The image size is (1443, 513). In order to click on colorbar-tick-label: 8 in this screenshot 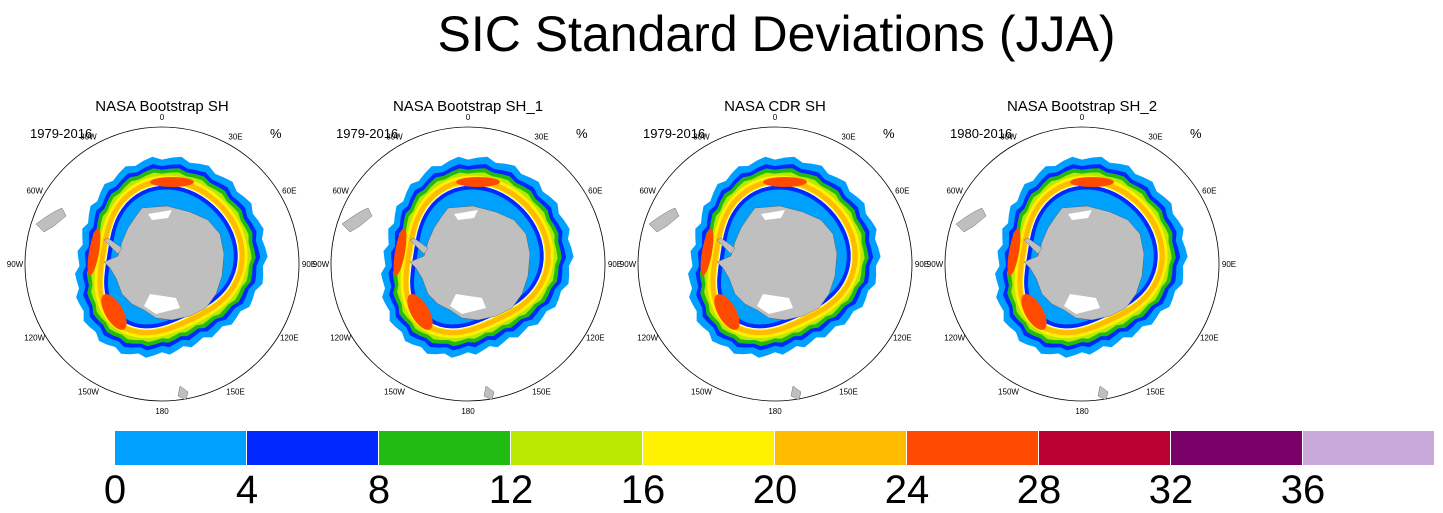, I will do `click(379, 490)`.